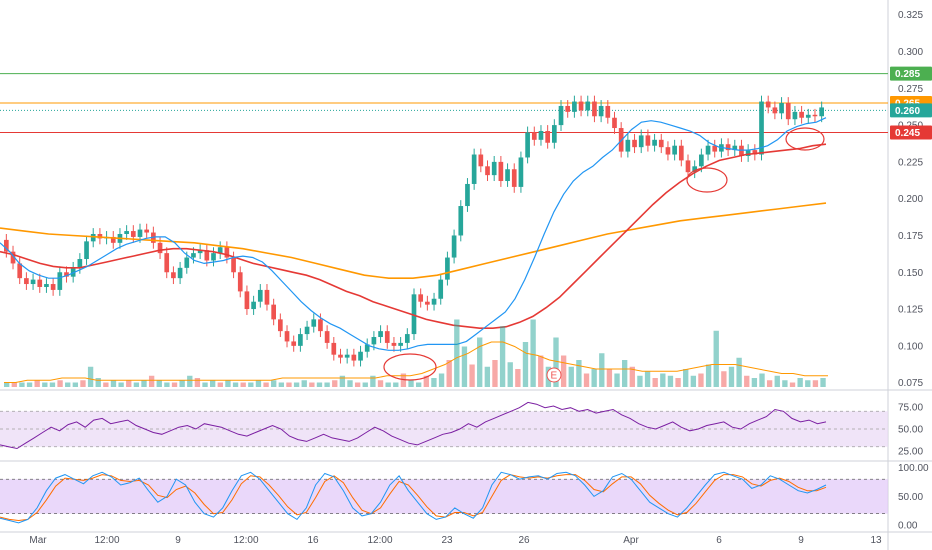 The width and height of the screenshot is (932, 550). What do you see at coordinates (910, 89) in the screenshot?
I see `price-tick-label: 0.275` at bounding box center [910, 89].